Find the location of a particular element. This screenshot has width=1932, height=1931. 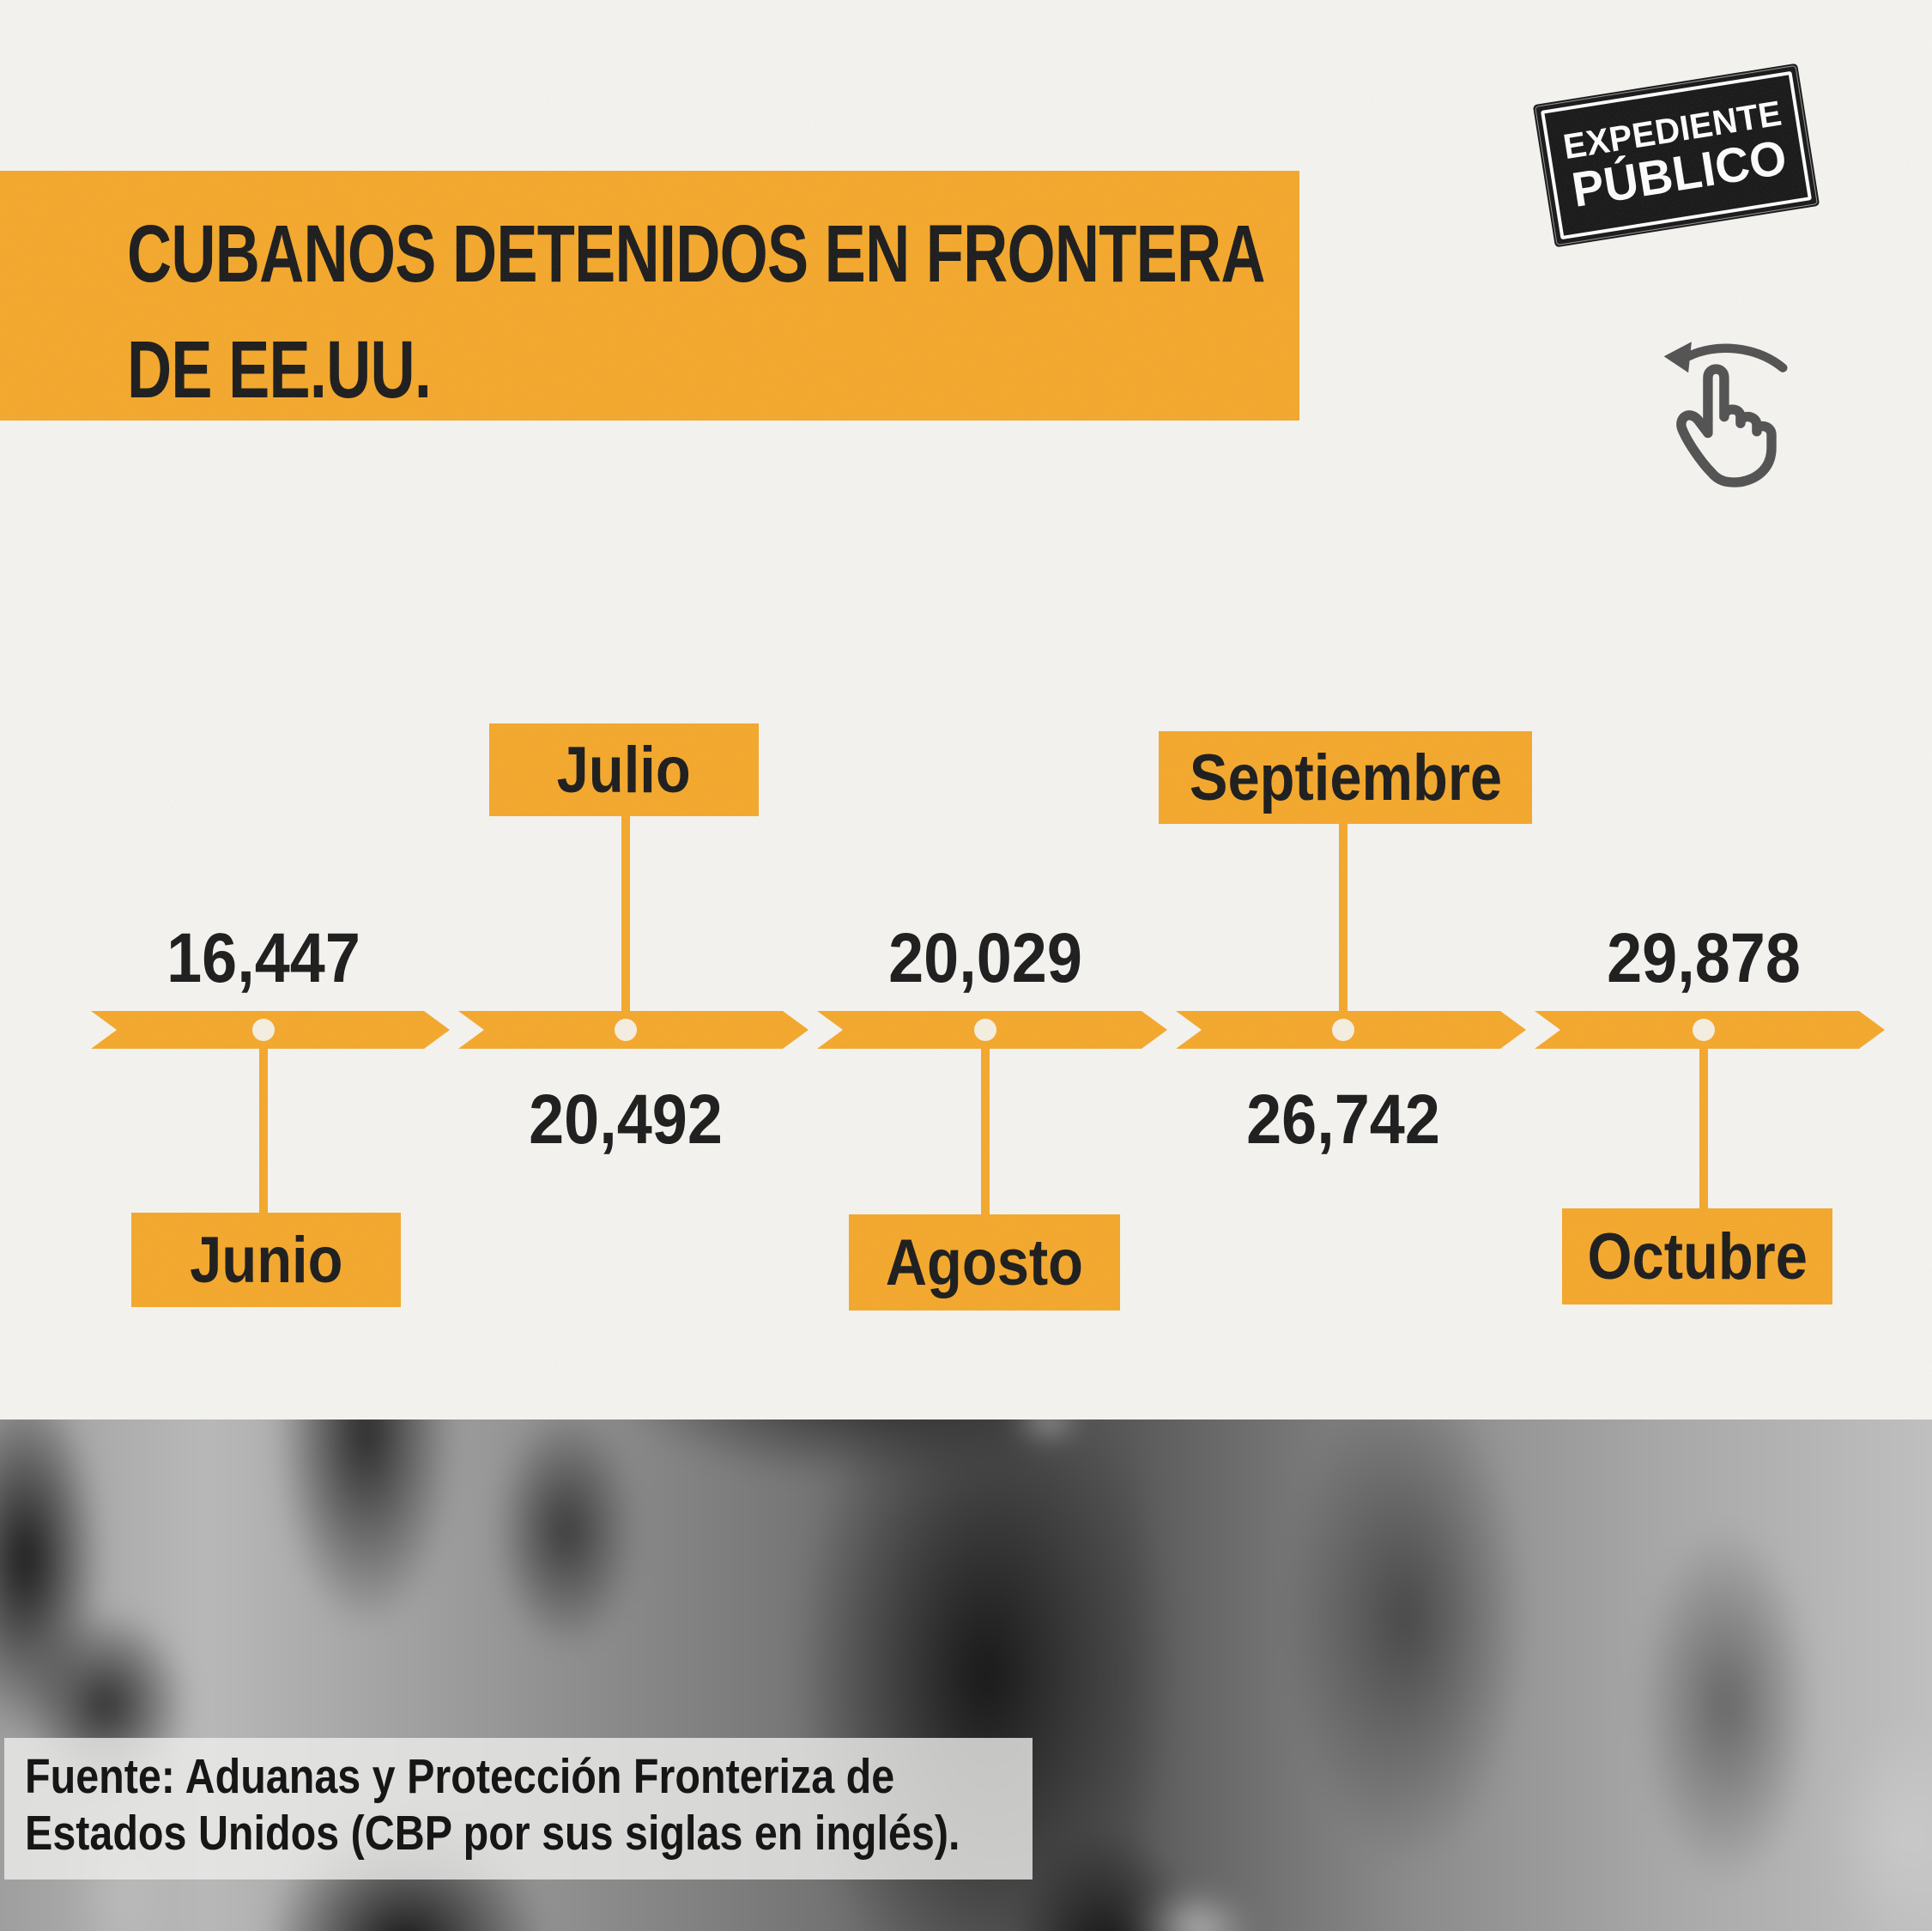

month-label-box-agosto: Agosto is located at coordinates (985, 1262).